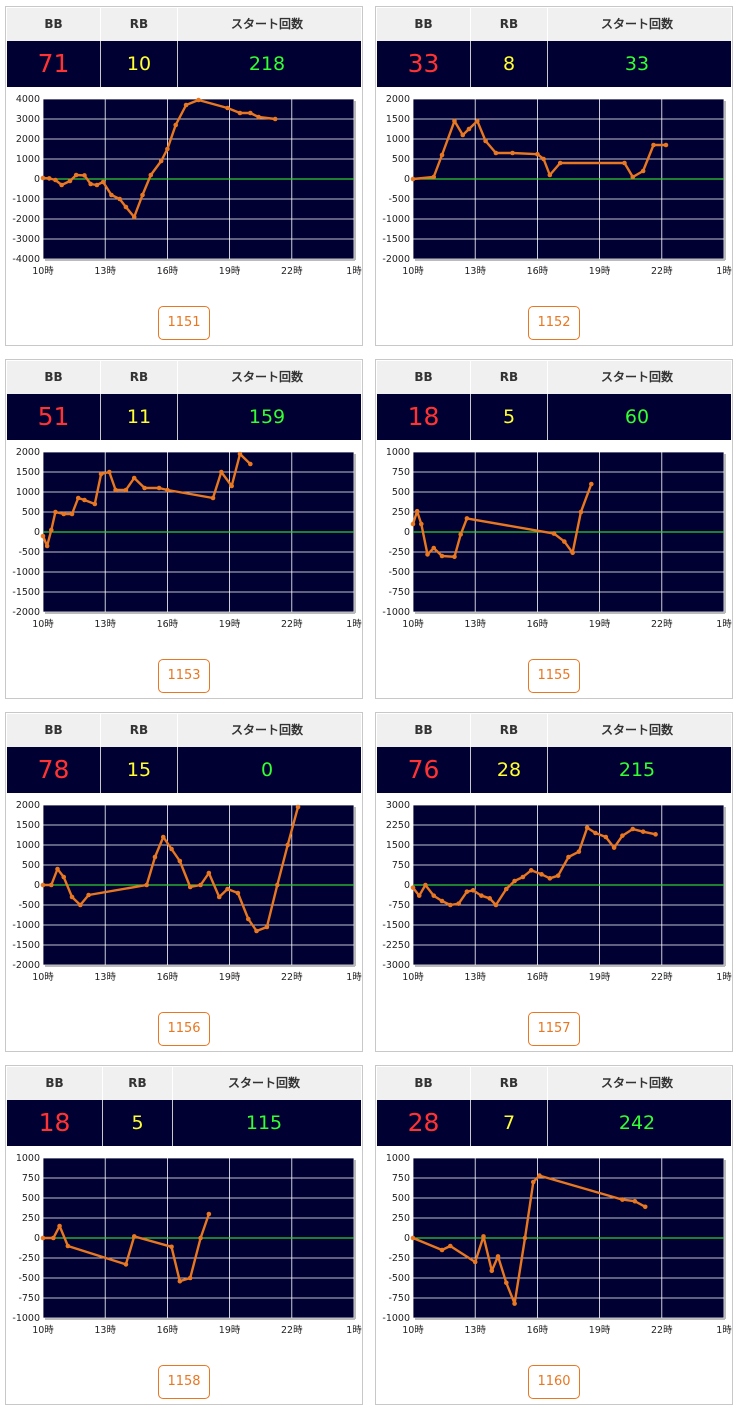  What do you see at coordinates (184, 1382) in the screenshot?
I see `machine-number-button: 1158` at bounding box center [184, 1382].